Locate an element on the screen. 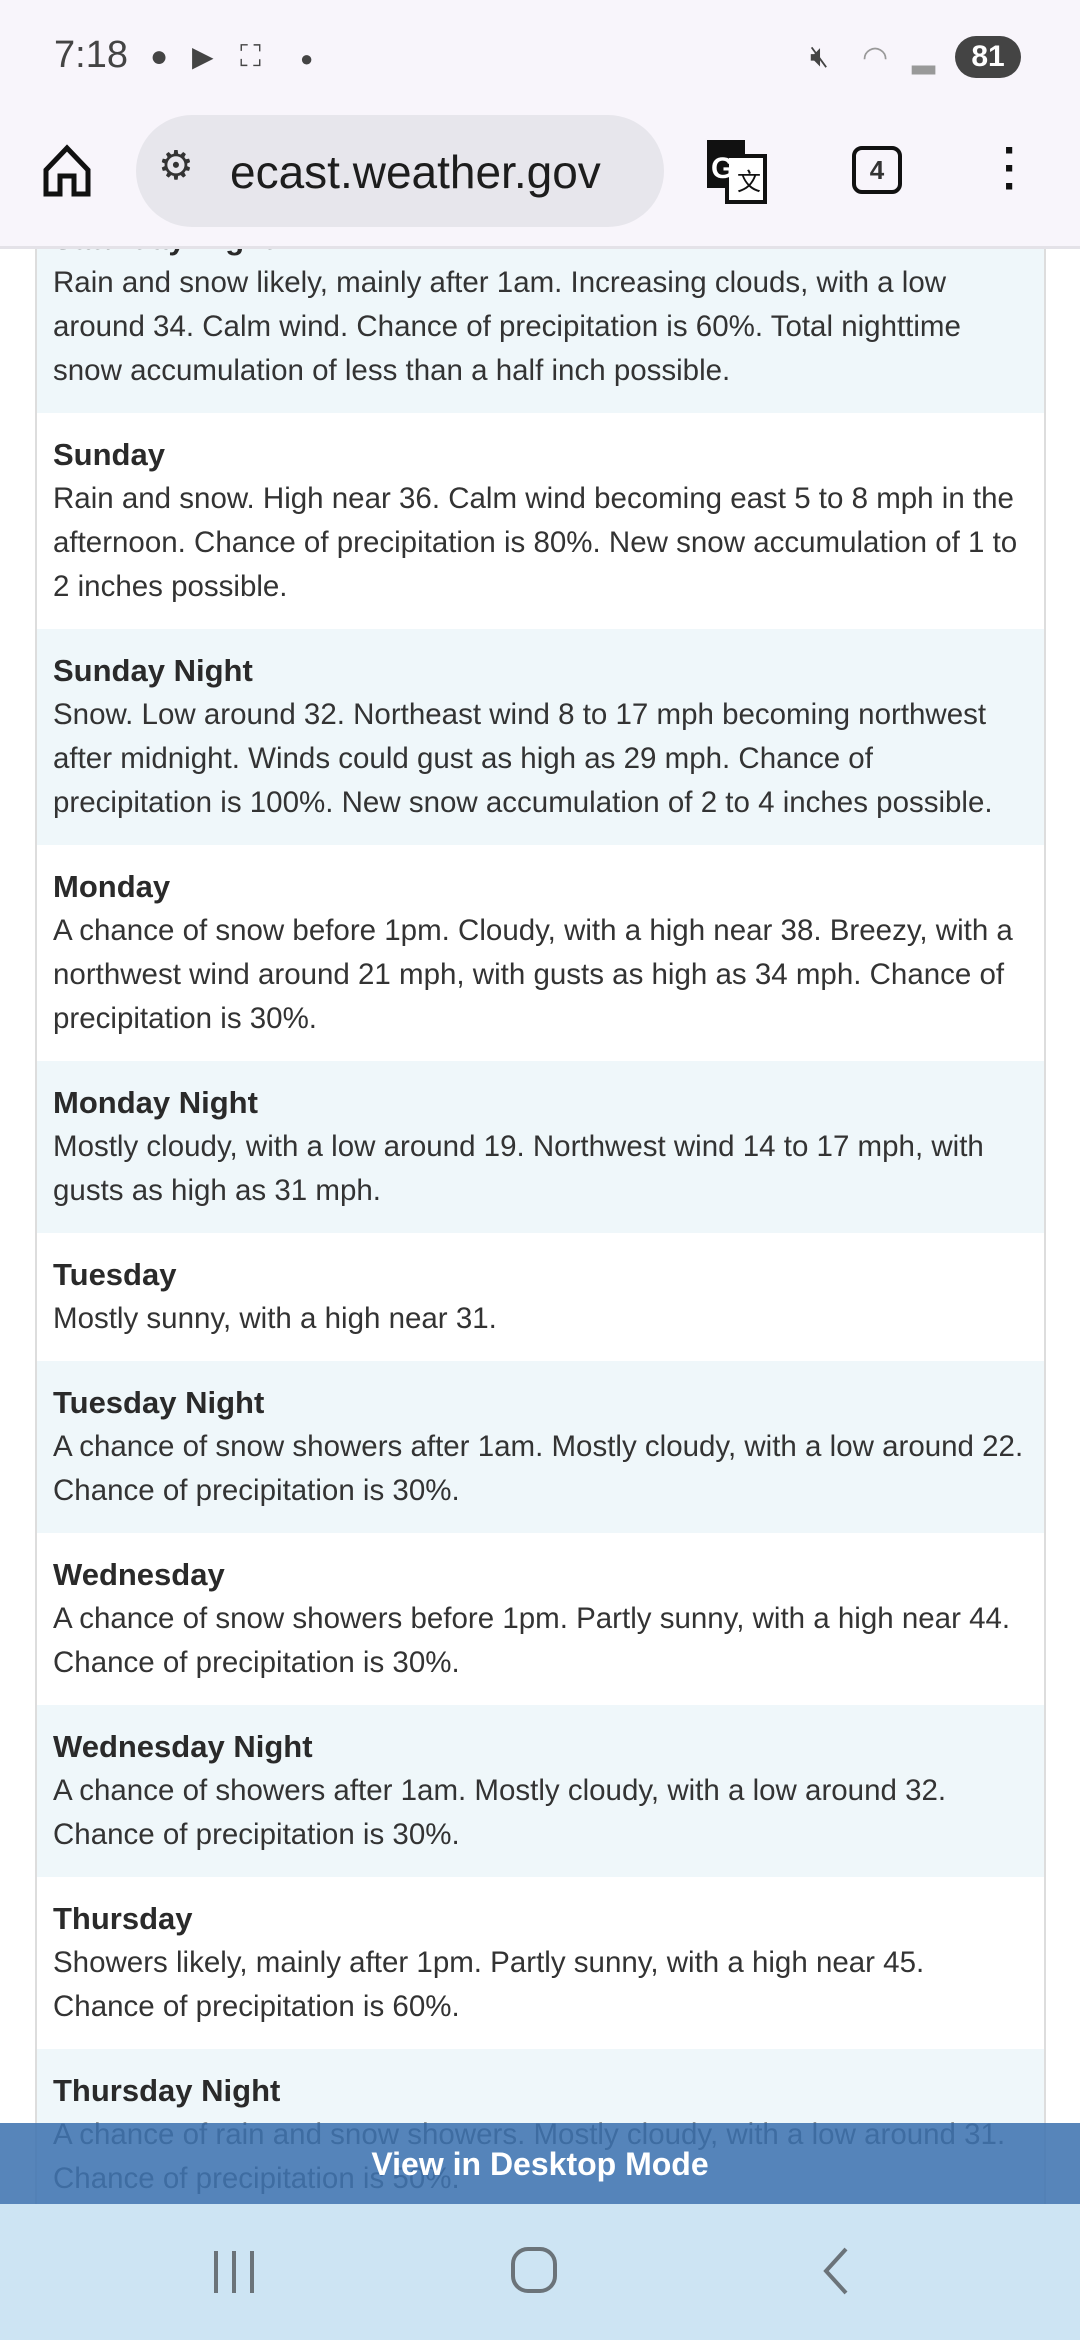 This screenshot has width=1080, height=2340. url-text: ecast.weather.gov is located at coordinates (415, 172).